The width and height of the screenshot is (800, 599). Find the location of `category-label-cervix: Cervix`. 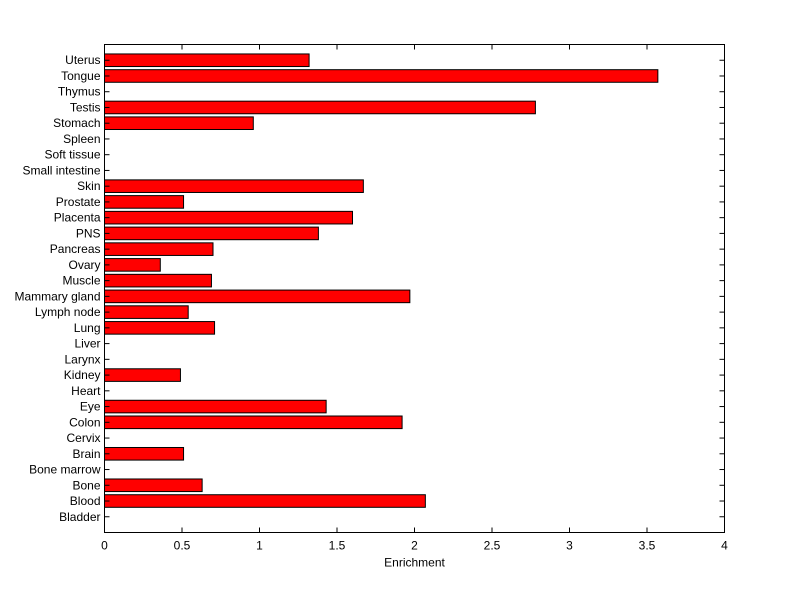

category-label-cervix: Cervix is located at coordinates (83, 438).